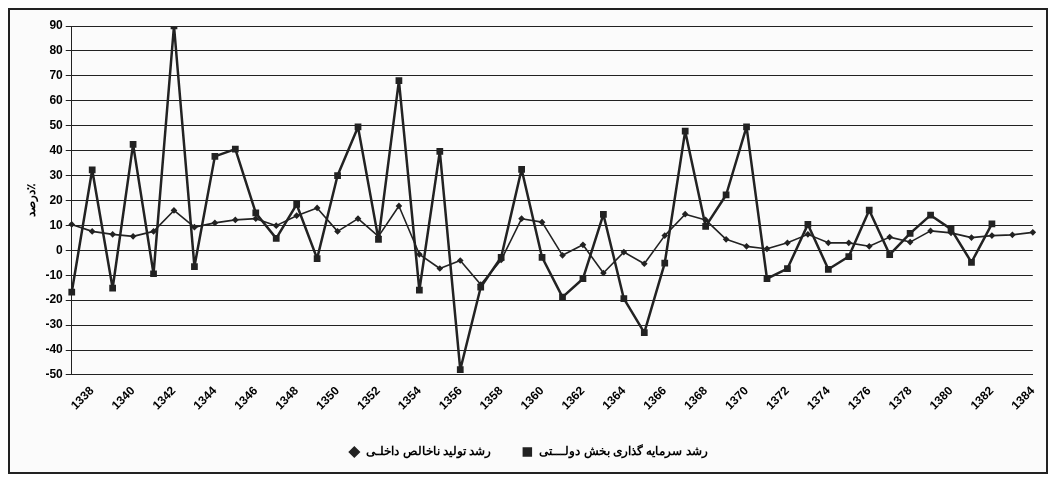 This screenshot has width=1058, height=482. Describe the element at coordinates (54, 349) in the screenshot. I see `y-tick-label: -40` at that location.